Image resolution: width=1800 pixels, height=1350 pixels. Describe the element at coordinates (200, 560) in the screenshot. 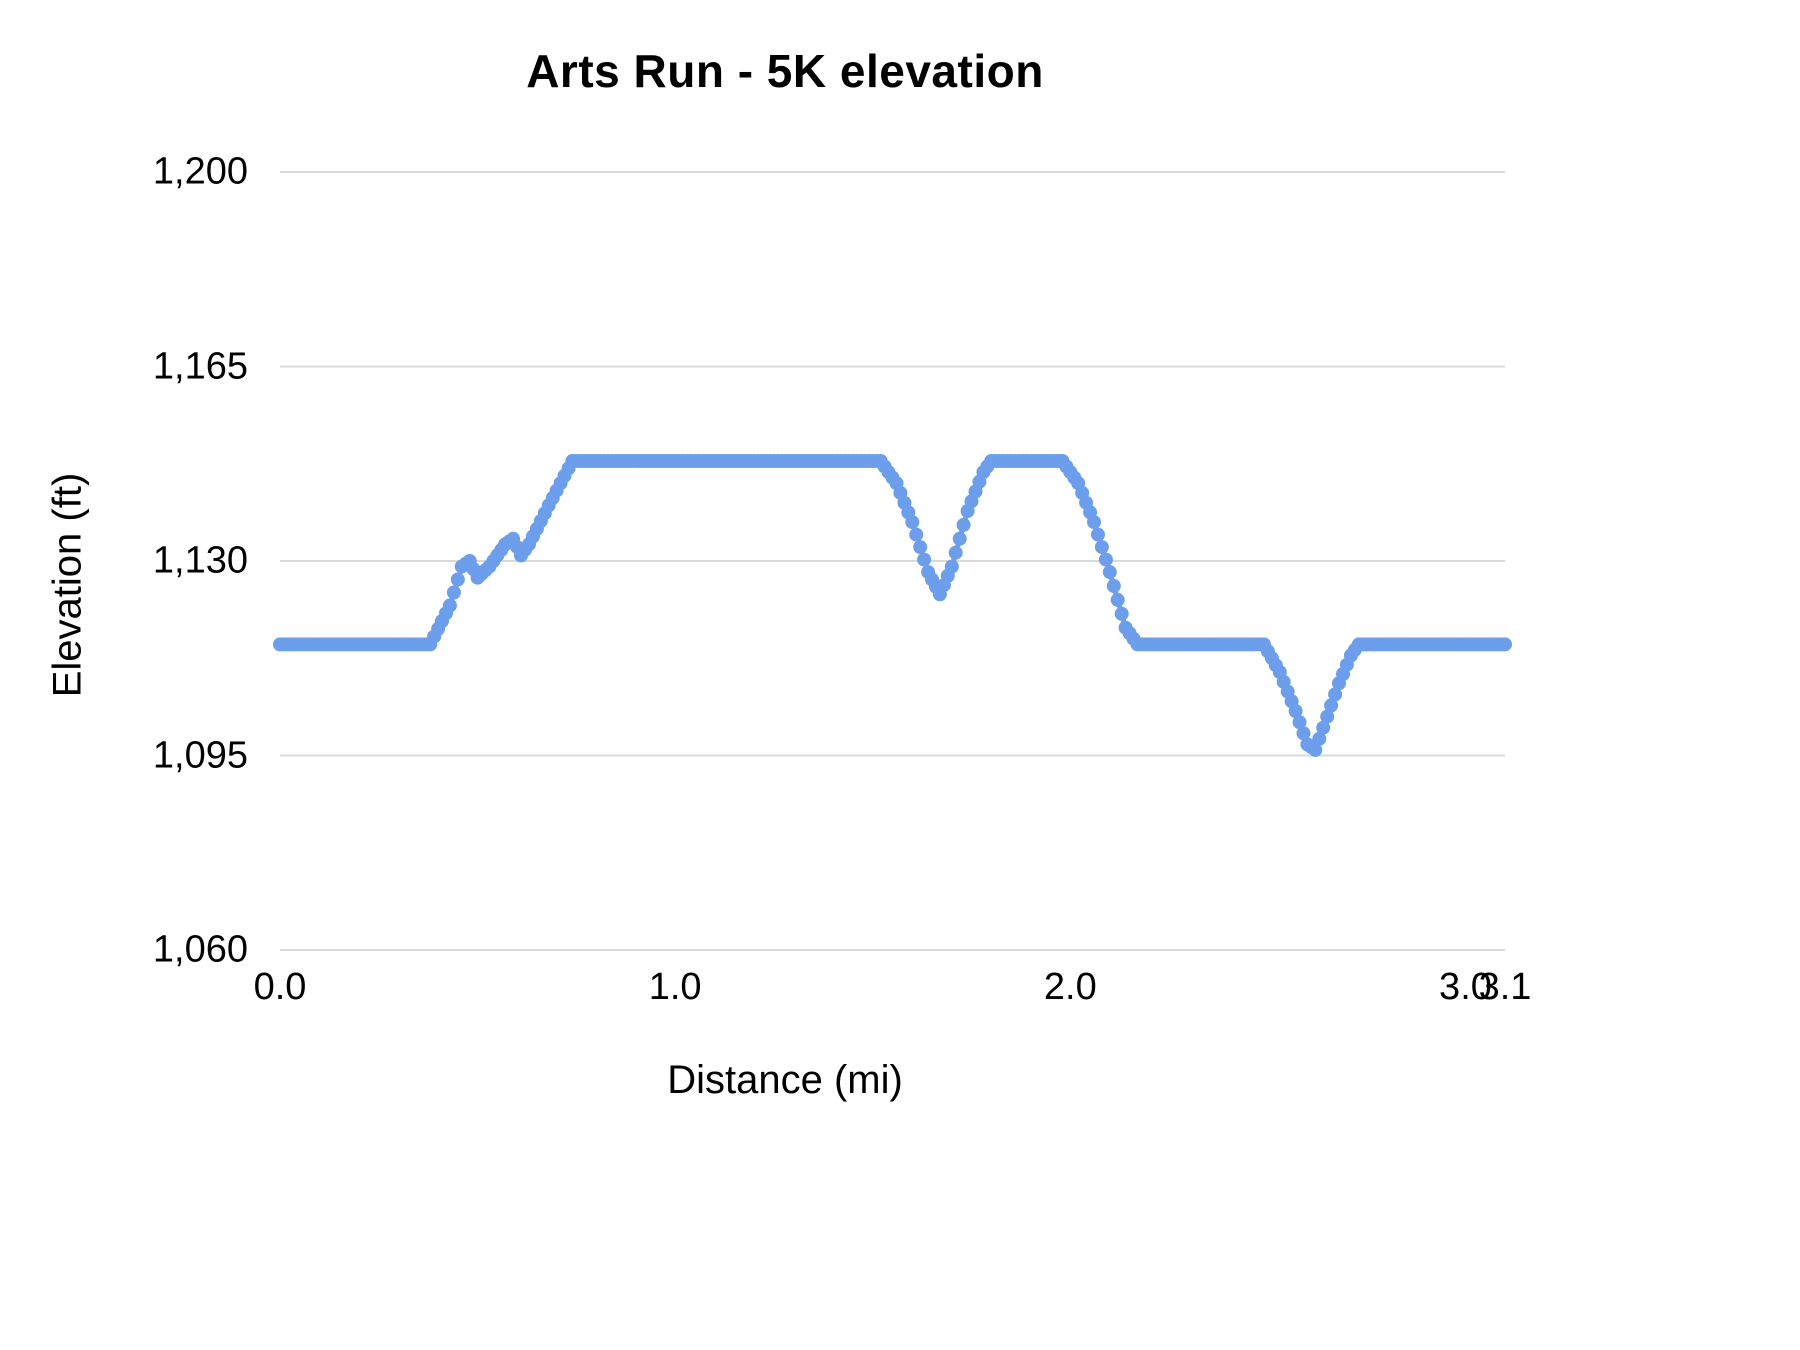

I see `y-tick-label: 1,130` at that location.